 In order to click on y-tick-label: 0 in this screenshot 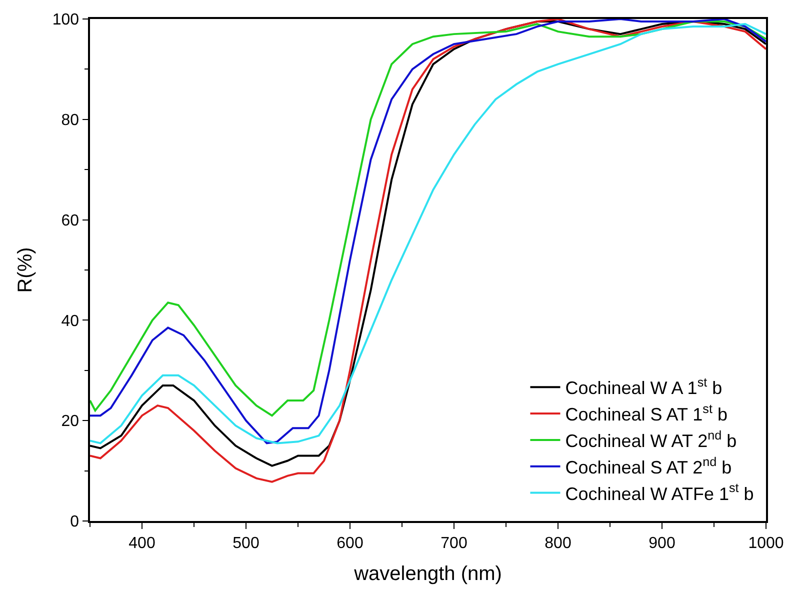, I will do `click(75, 522)`.